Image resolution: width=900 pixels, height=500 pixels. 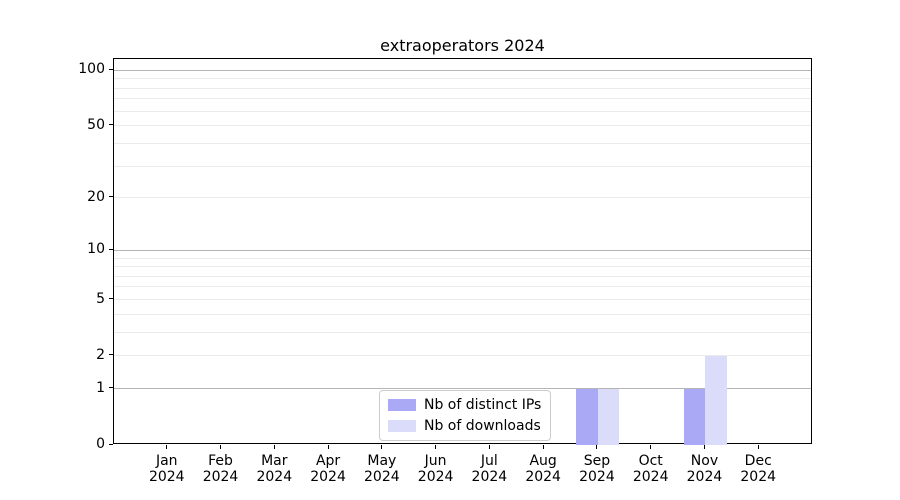 I want to click on x-tick-label: Jun 2024, so click(x=436, y=469).